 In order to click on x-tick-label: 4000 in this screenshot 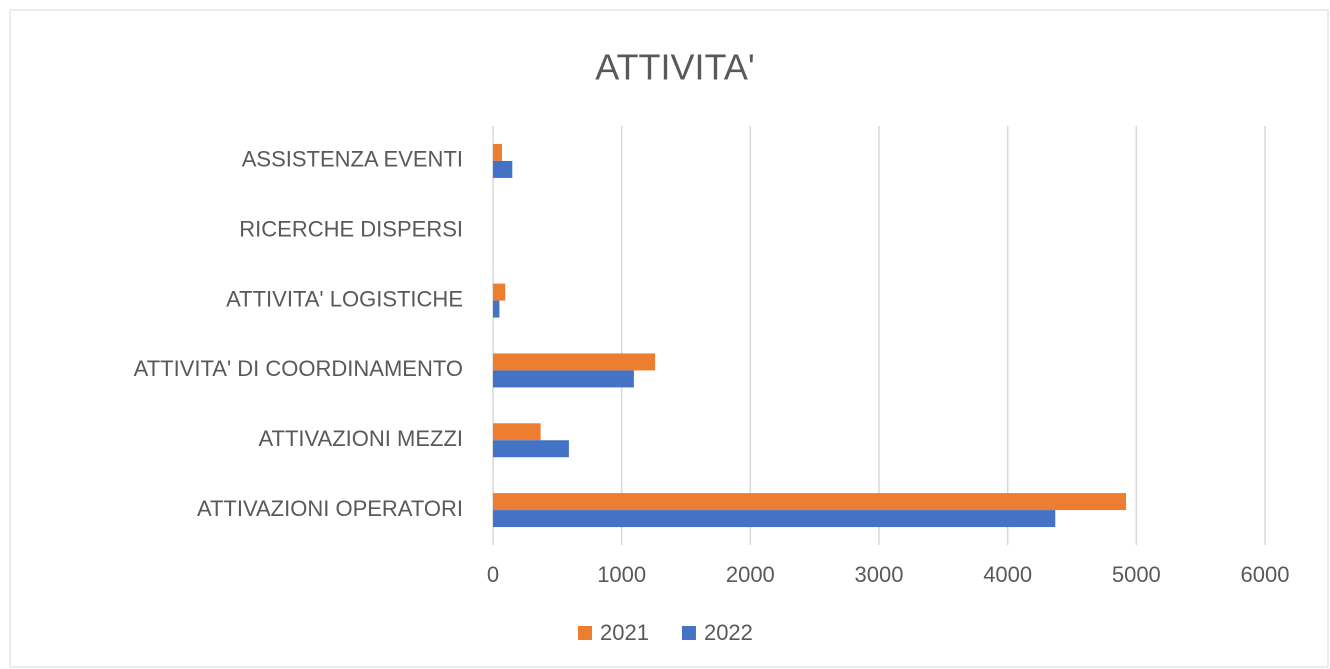, I will do `click(1007, 574)`.